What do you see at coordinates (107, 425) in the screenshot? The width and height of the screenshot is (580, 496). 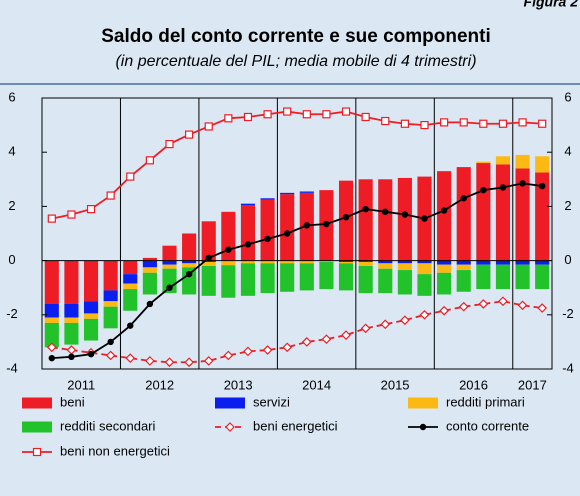 I see `legend-label: redditi secondari` at bounding box center [107, 425].